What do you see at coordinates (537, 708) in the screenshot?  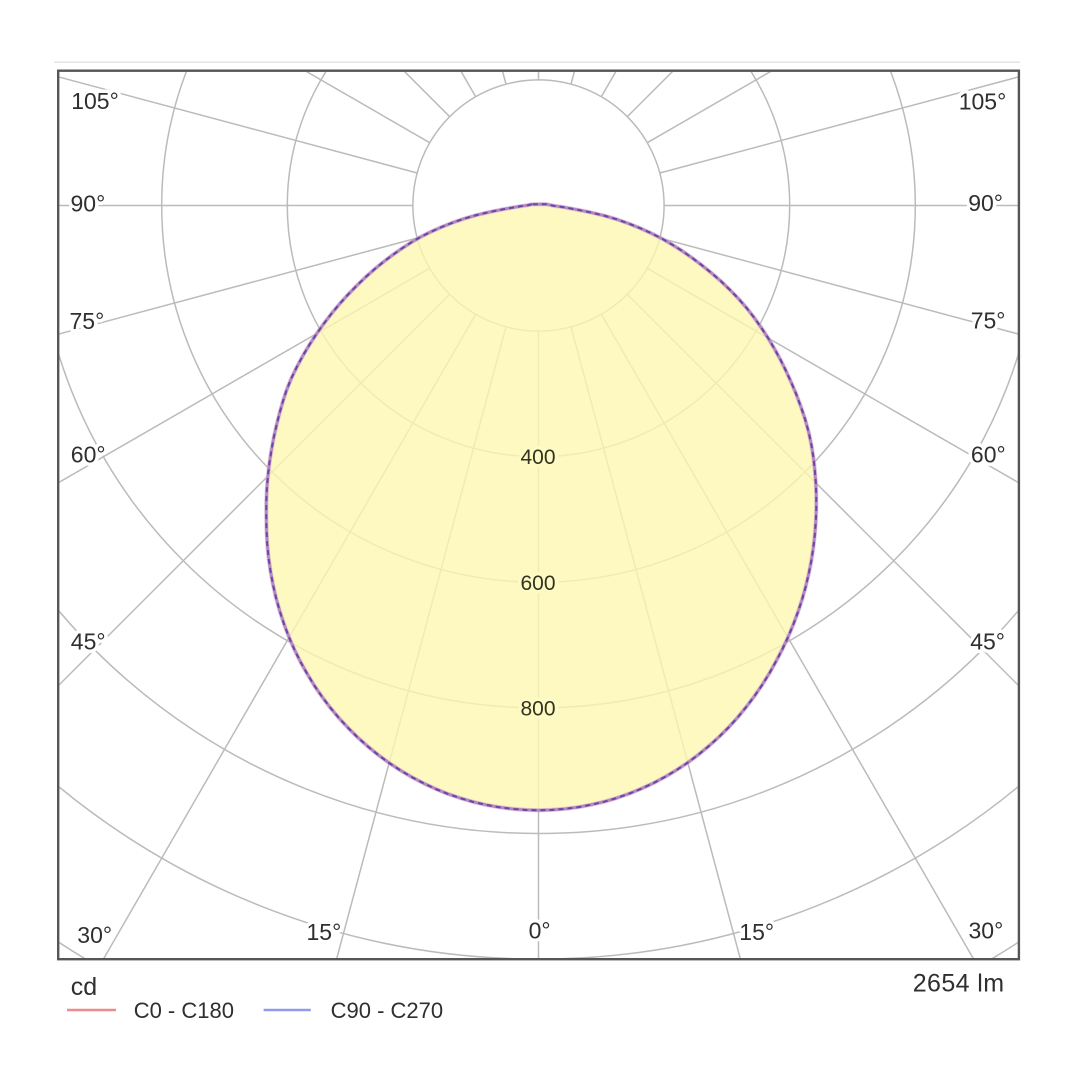 I see `svg-text: 800` at bounding box center [537, 708].